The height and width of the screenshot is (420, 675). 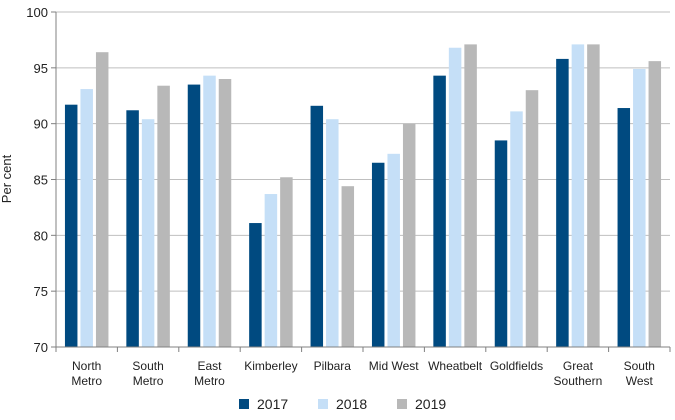 I want to click on x-category-label: Goldfields, so click(x=516, y=366).